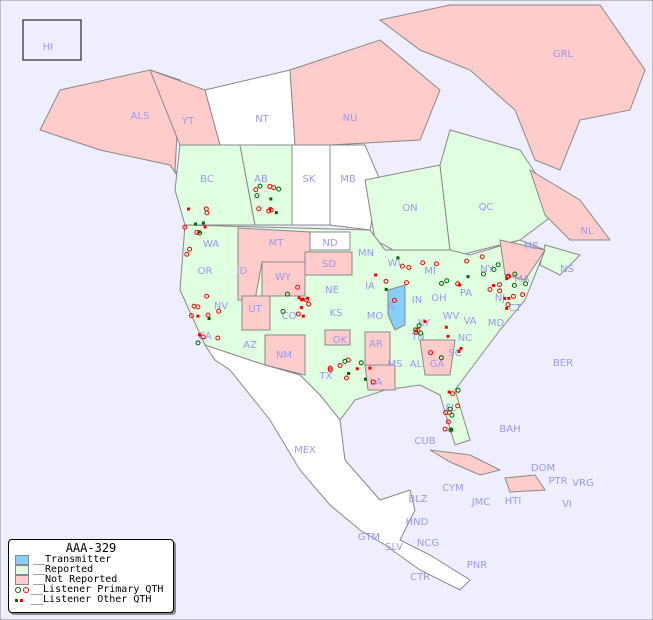 This screenshot has width=653, height=620. Describe the element at coordinates (336, 313) in the screenshot. I see `region-label-ks: KS` at that location.